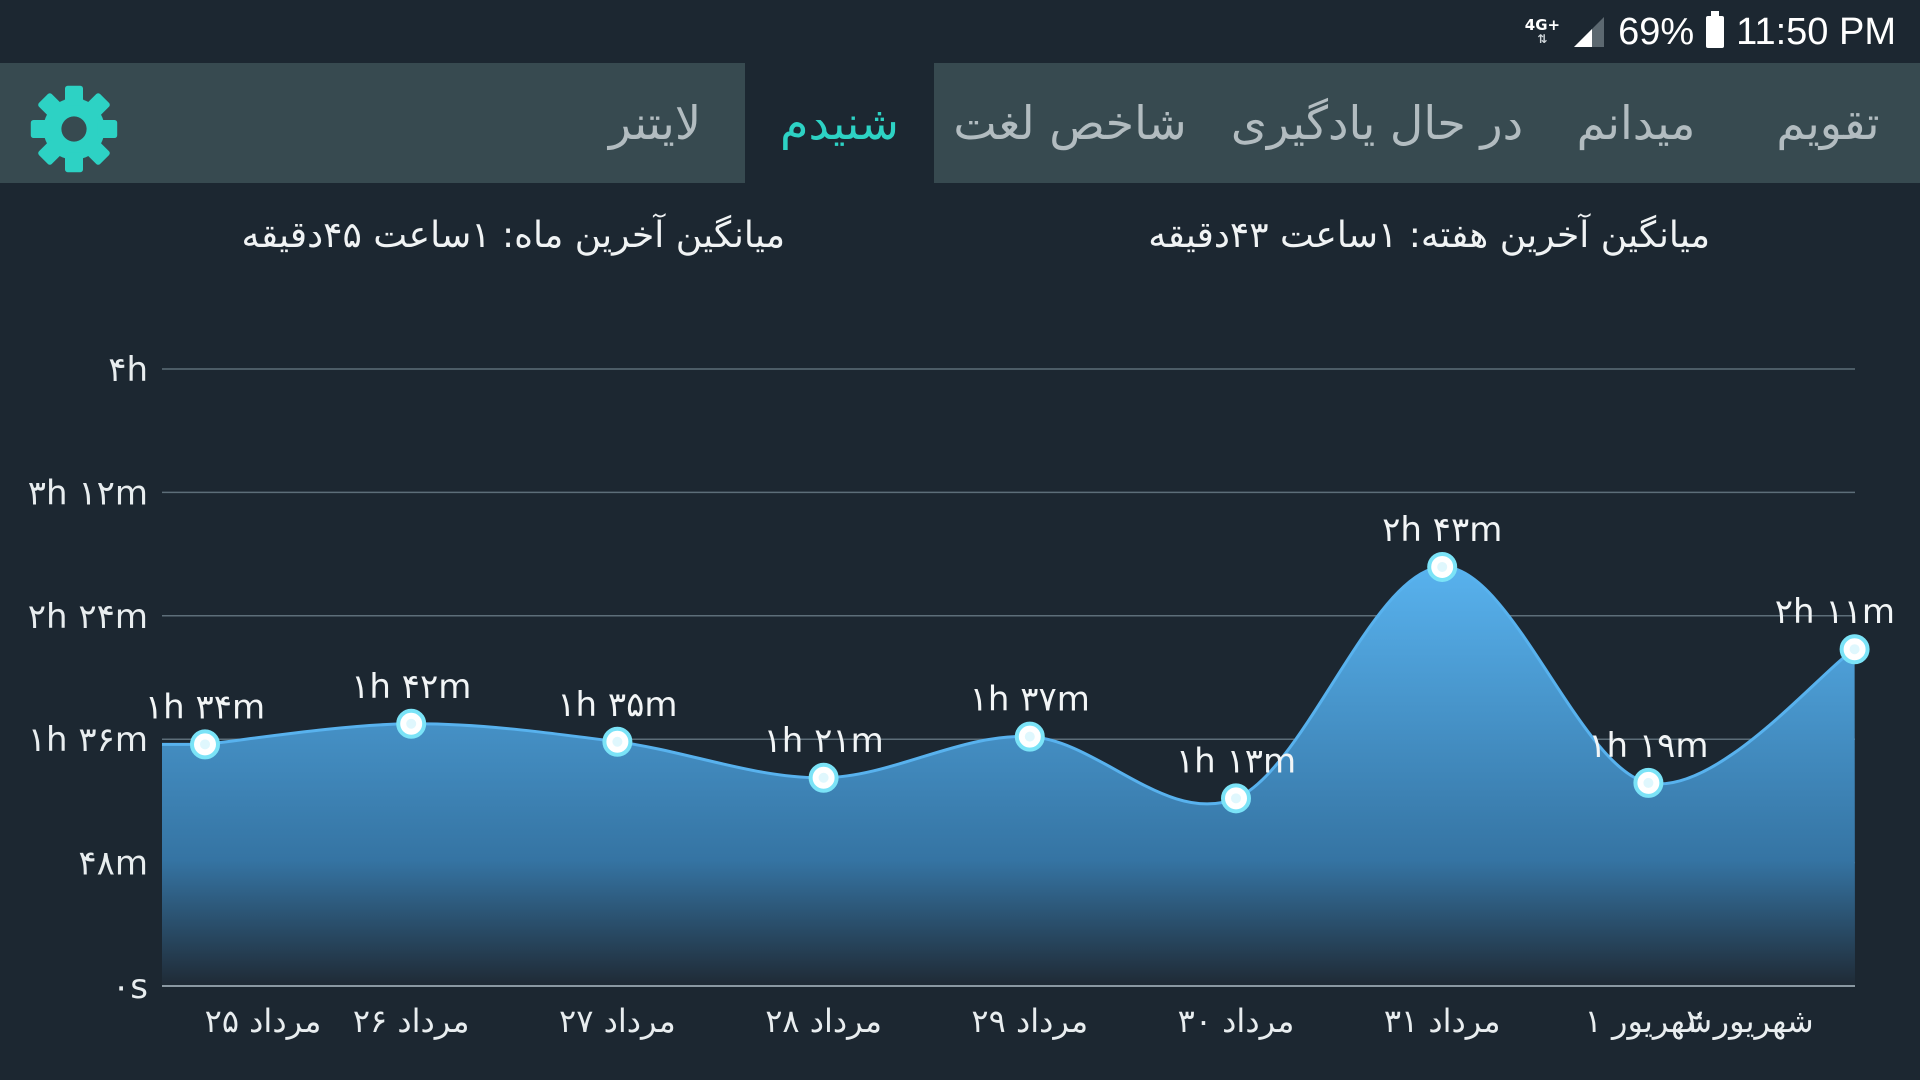  Describe the element at coordinates (1029, 1021) in the screenshot. I see `x-tick-label: ۲۹ مرداد` at that location.